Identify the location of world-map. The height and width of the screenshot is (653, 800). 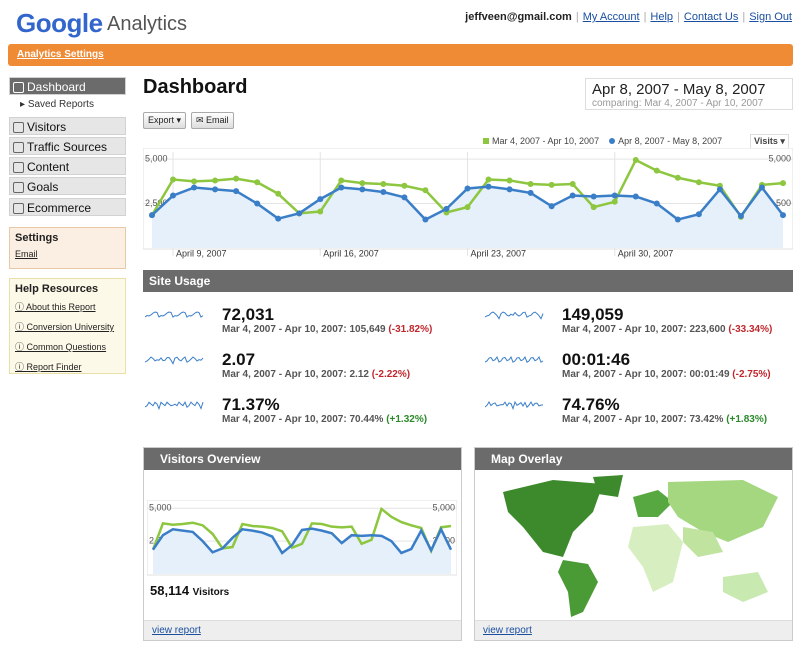
(634, 546).